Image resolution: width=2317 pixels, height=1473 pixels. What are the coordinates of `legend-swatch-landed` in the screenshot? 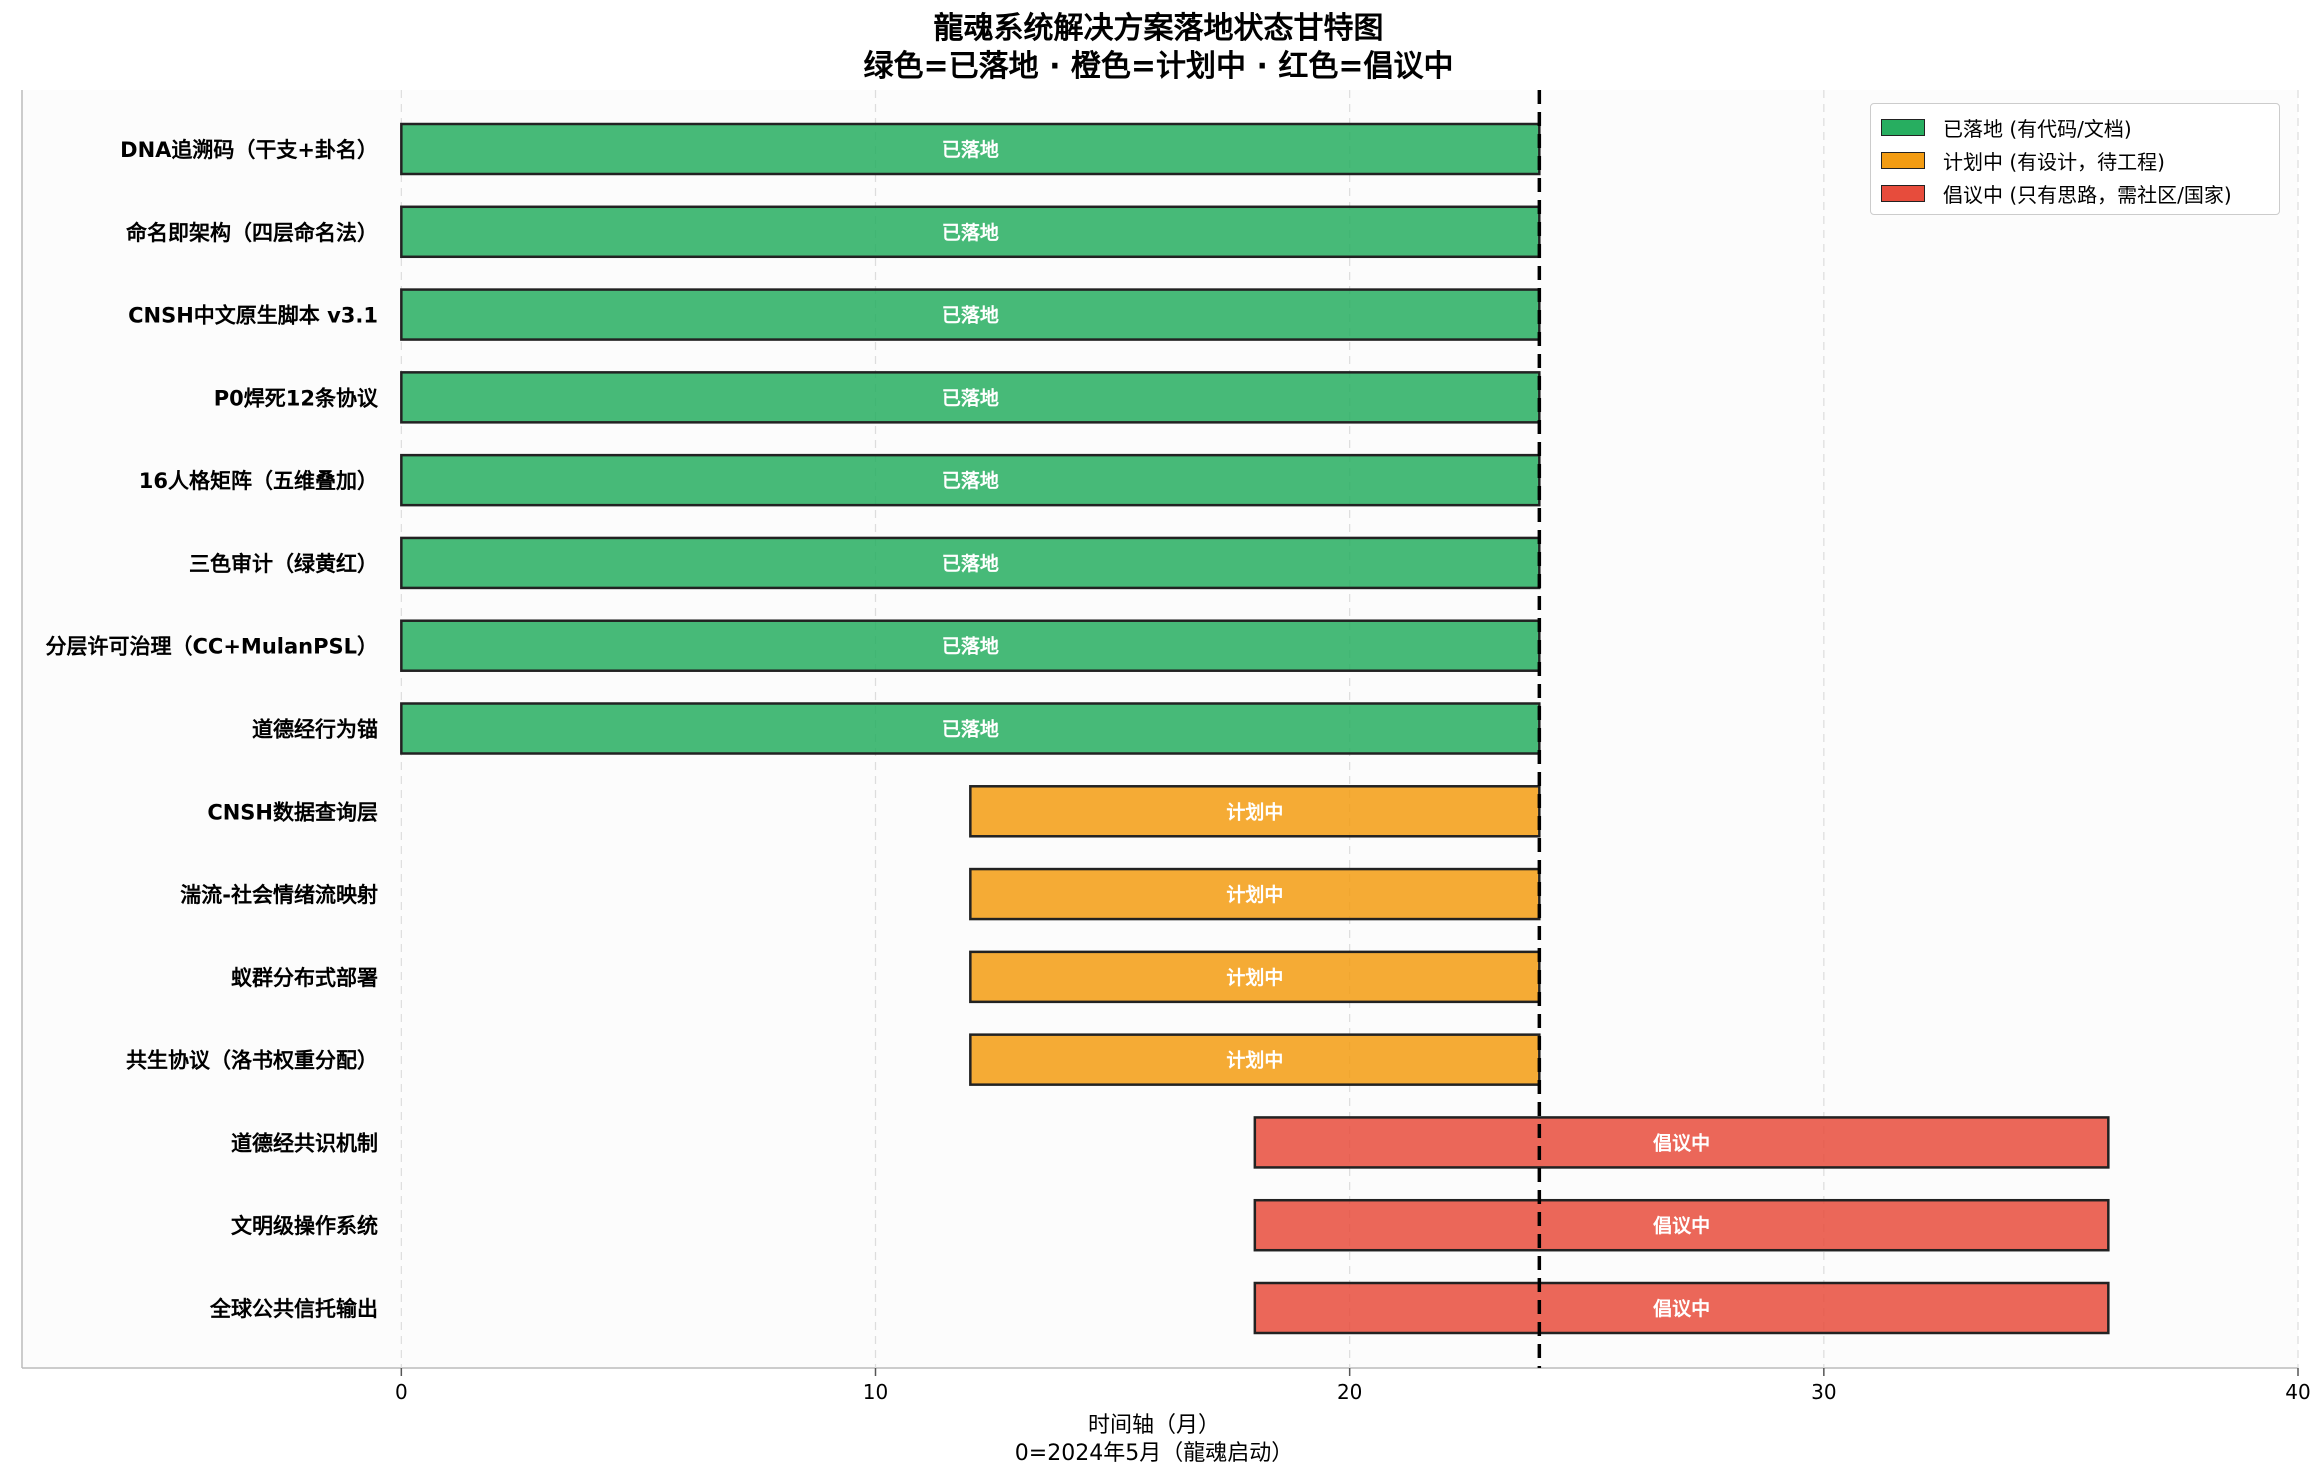 It's located at (1903, 127).